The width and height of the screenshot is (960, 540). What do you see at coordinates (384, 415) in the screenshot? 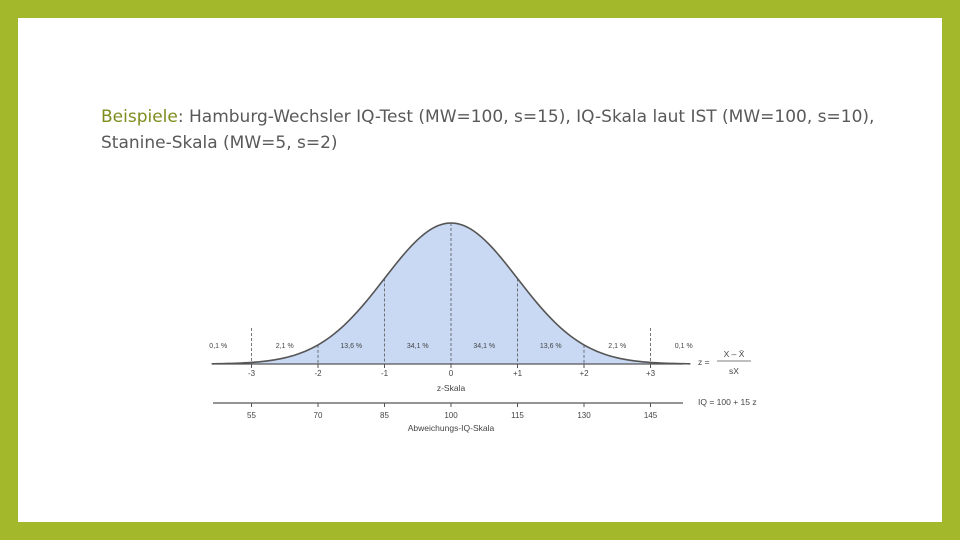
I see `iq-tick-label: 85` at bounding box center [384, 415].